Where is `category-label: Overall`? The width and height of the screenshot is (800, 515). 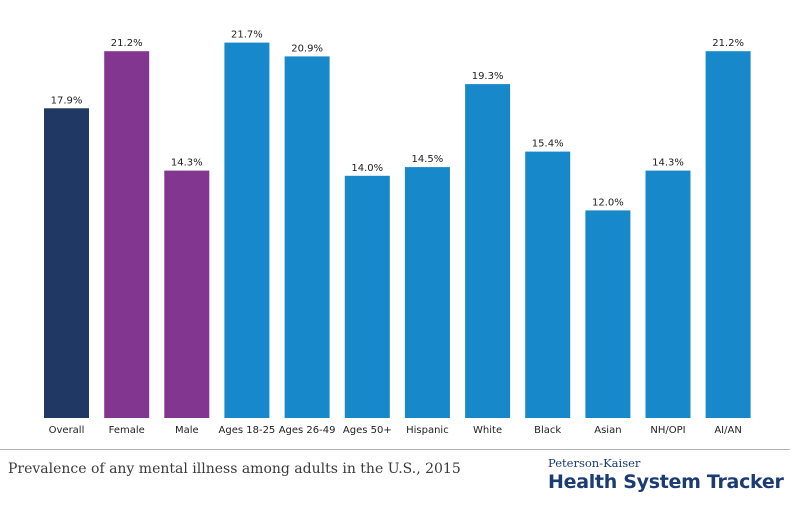 category-label: Overall is located at coordinates (67, 430).